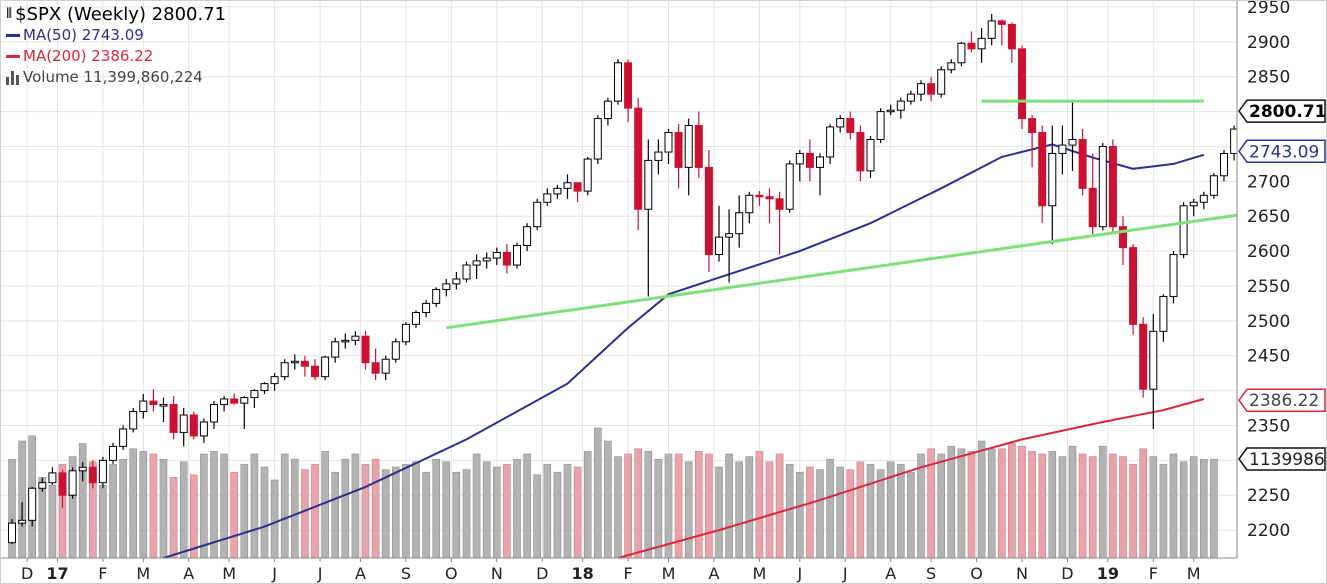 This screenshot has height=584, width=1327. I want to click on x-tick-label: F, so click(102, 573).